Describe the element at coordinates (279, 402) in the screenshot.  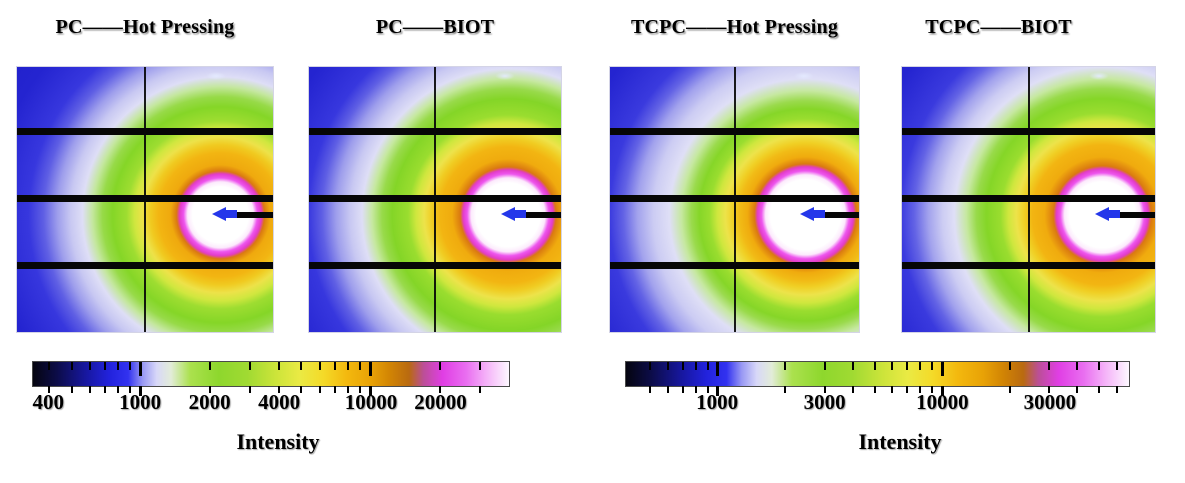
I see `colorbar-tick-label: 4000` at that location.